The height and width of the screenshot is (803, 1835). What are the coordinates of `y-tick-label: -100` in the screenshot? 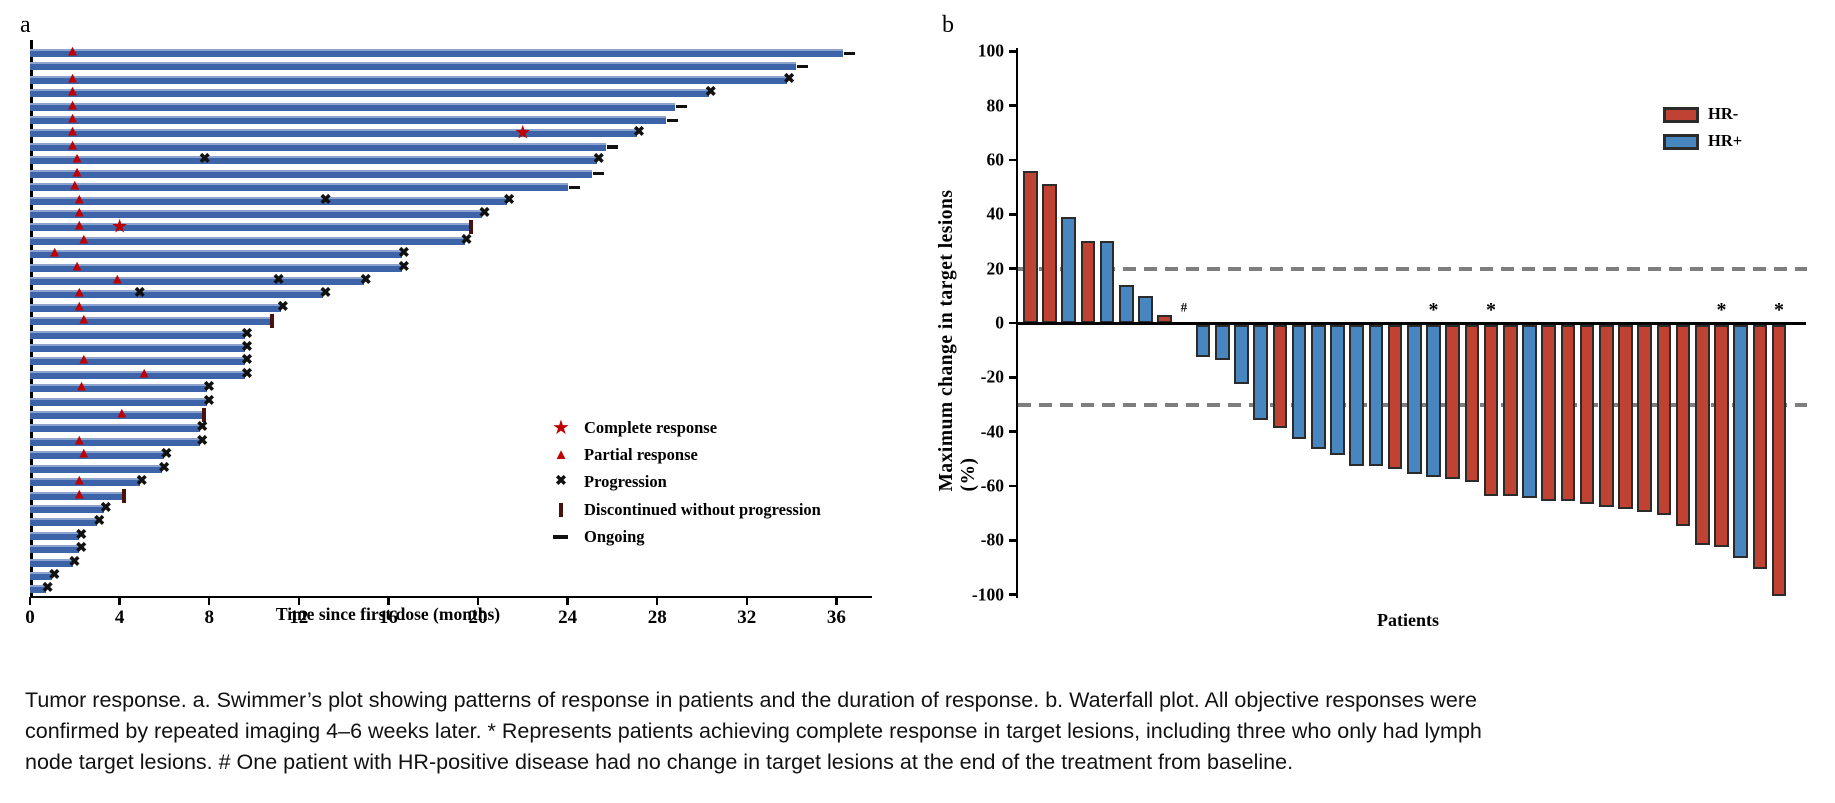 It's located at (987, 594).